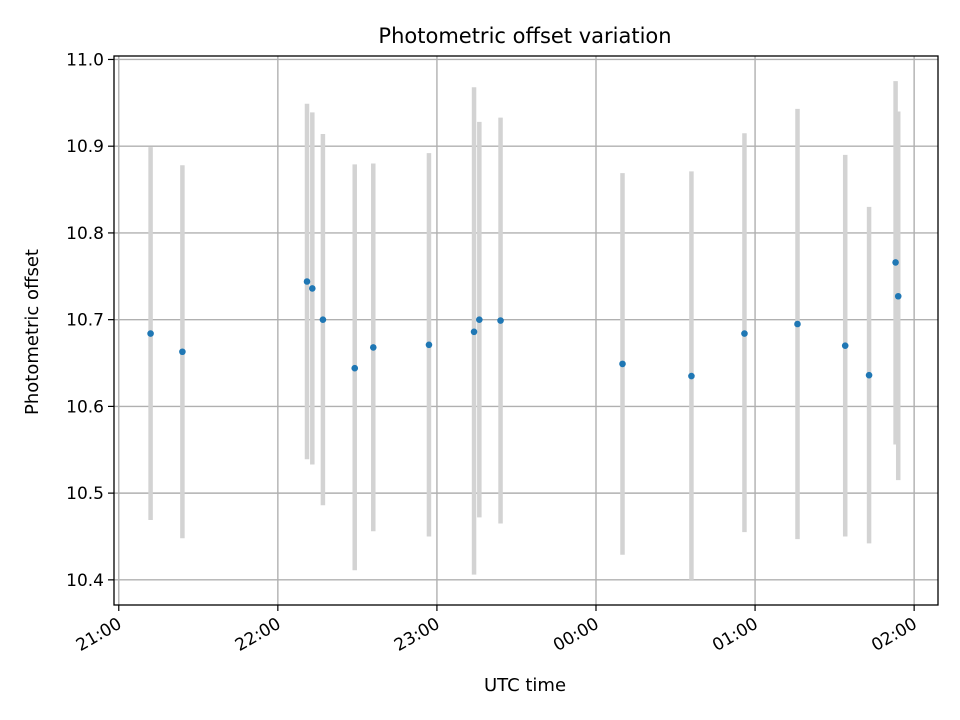 This screenshot has width=960, height=720. Describe the element at coordinates (735, 635) in the screenshot. I see `x-tick-label: 01:00` at that location.